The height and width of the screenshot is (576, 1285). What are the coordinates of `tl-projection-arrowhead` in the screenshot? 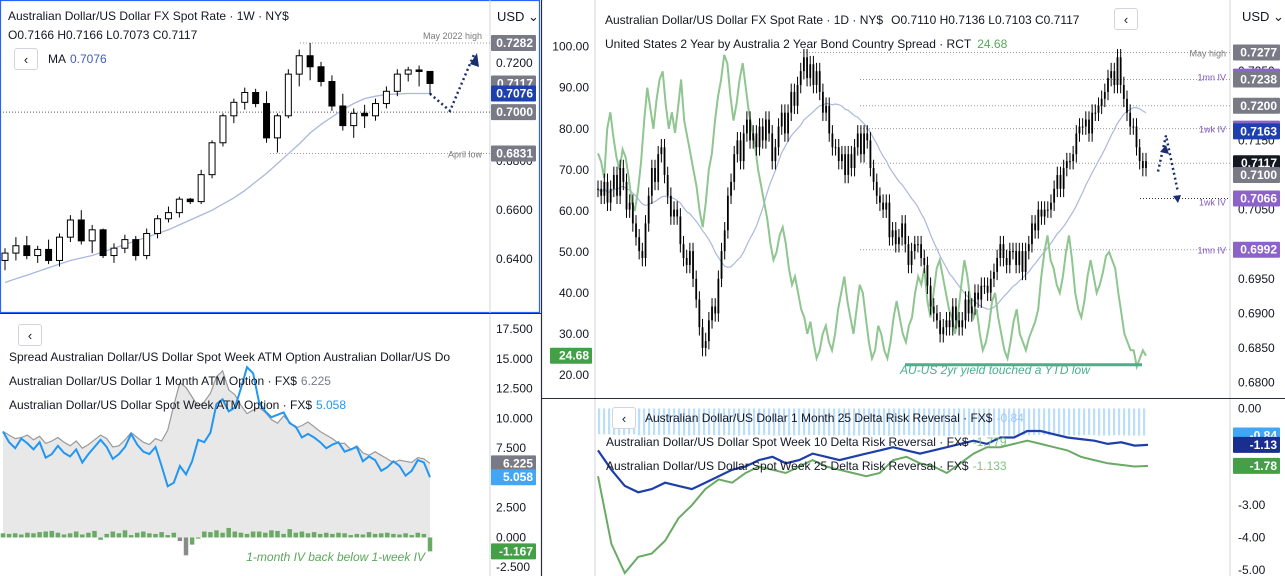 It's located at (474, 60).